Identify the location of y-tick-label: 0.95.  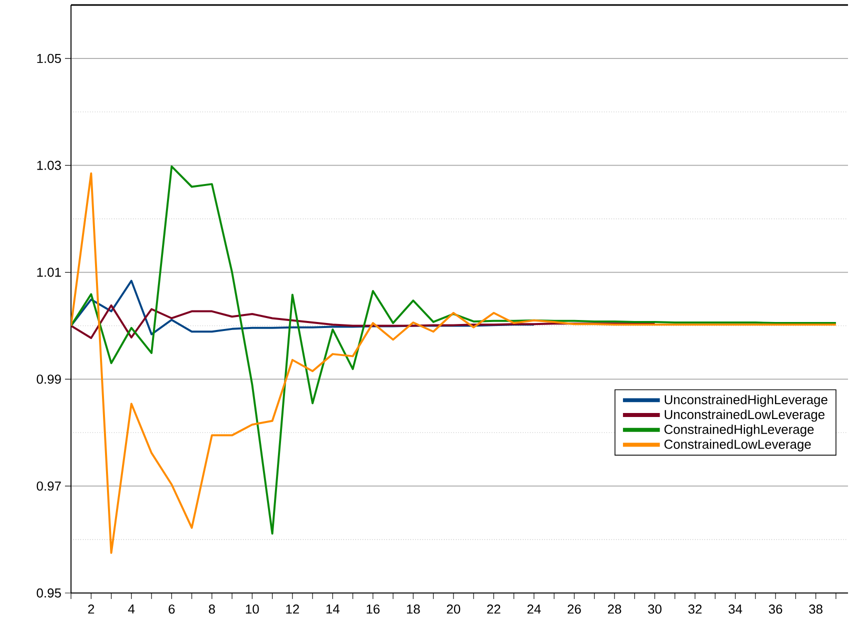
(48, 593).